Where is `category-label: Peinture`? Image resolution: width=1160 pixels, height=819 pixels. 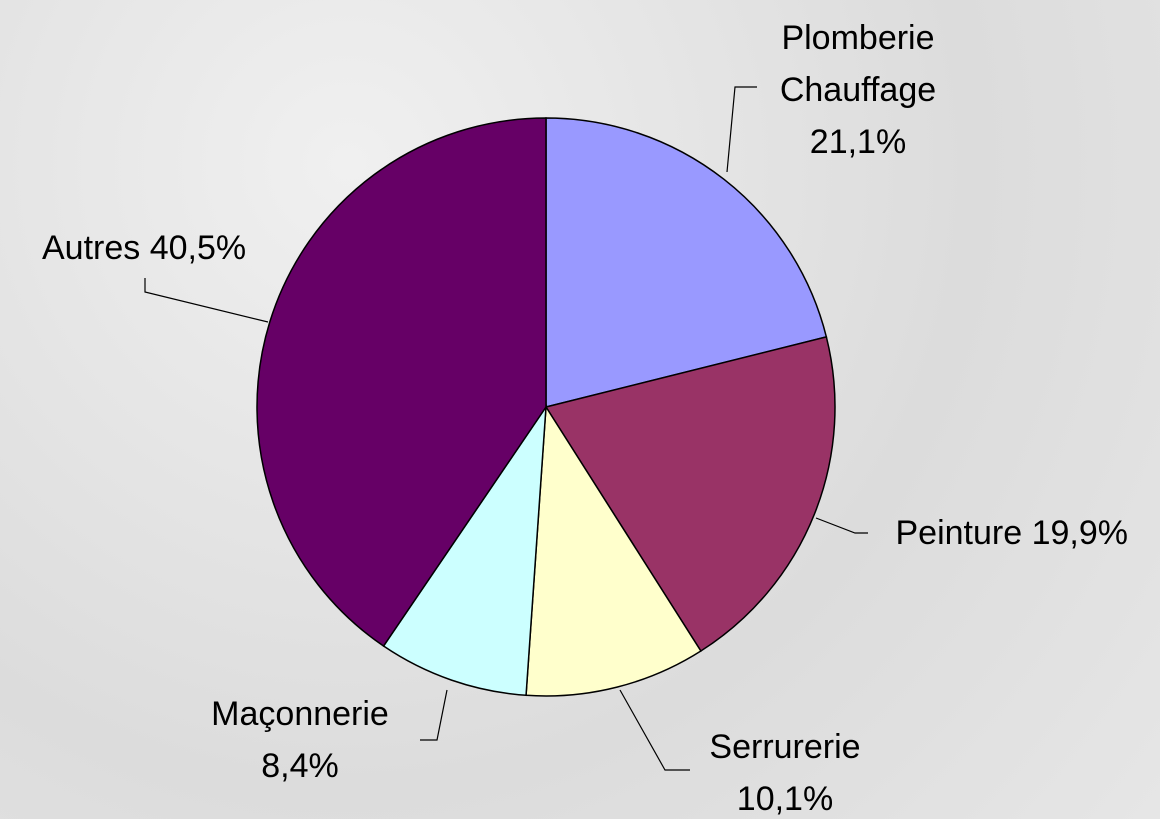 category-label: Peinture is located at coordinates (959, 533).